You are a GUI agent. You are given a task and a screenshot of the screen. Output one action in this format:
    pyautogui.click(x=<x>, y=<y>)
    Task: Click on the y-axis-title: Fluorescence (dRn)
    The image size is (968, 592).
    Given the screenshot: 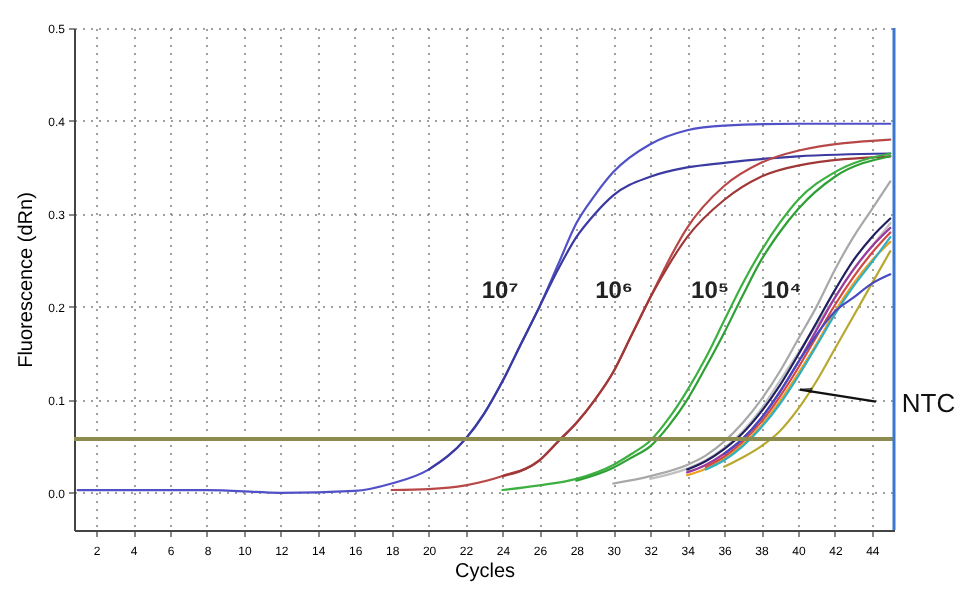 What is the action you would take?
    pyautogui.click(x=27, y=280)
    